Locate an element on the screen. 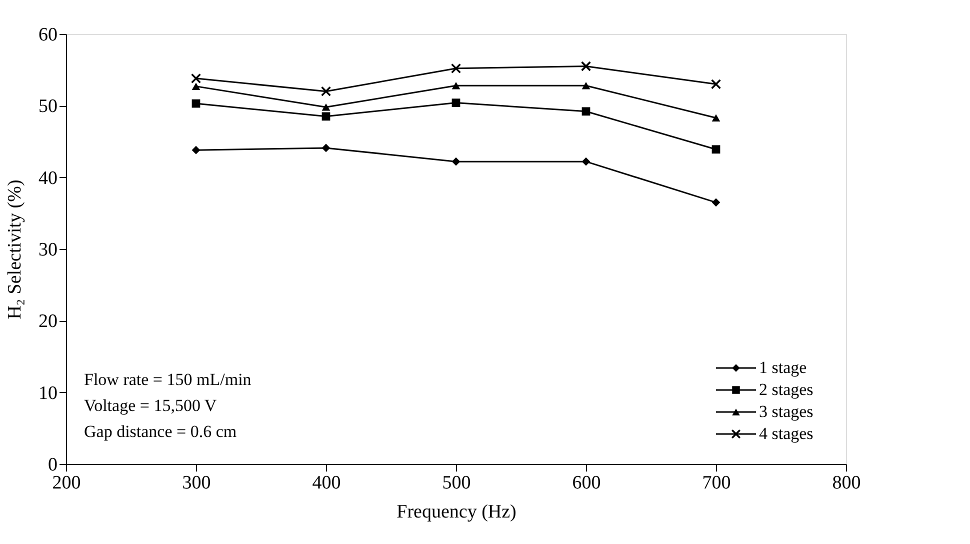 This screenshot has height=544, width=970. x-tick-label: 700 is located at coordinates (716, 483).